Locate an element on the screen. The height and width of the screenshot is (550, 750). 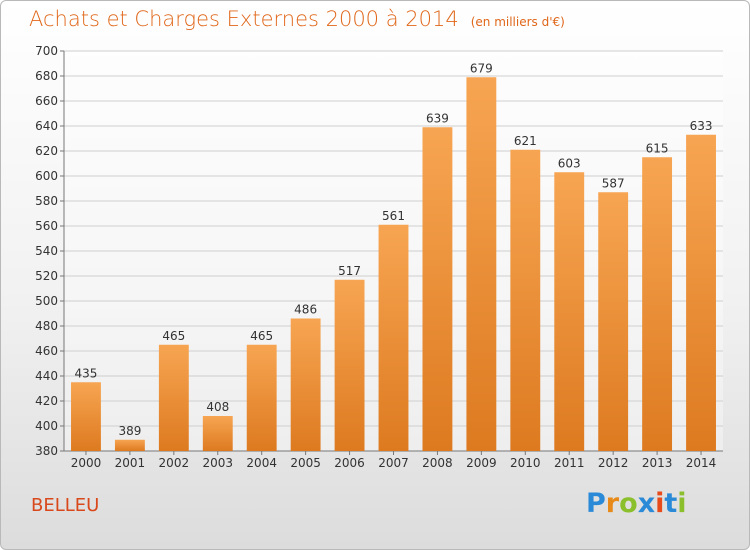
data-label-2001: 389 is located at coordinates (129, 431).